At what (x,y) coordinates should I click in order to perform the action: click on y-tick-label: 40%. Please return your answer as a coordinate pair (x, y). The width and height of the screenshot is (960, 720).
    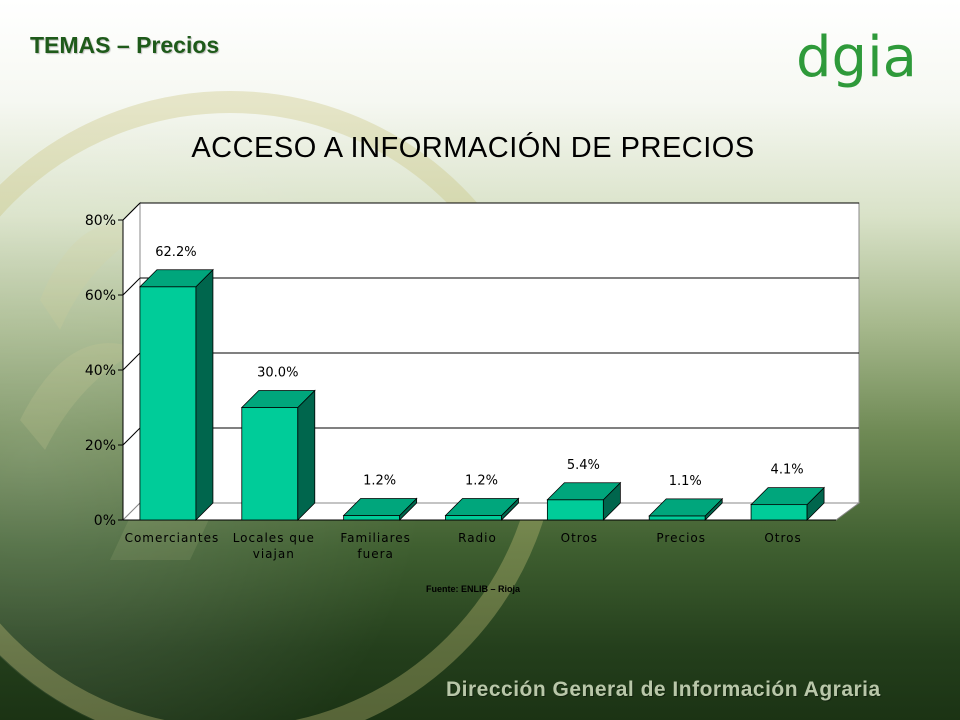
    Looking at the image, I should click on (100, 371).